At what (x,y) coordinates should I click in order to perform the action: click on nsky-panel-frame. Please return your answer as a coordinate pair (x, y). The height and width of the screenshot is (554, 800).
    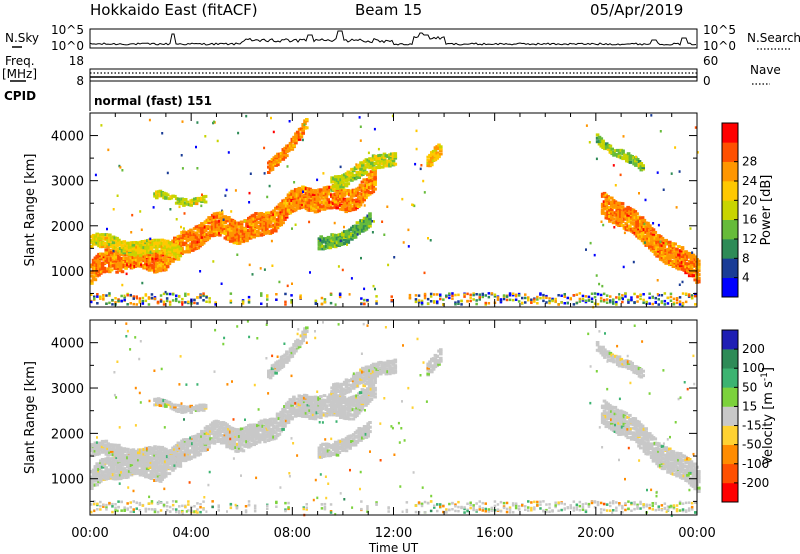
    Looking at the image, I should click on (393, 38).